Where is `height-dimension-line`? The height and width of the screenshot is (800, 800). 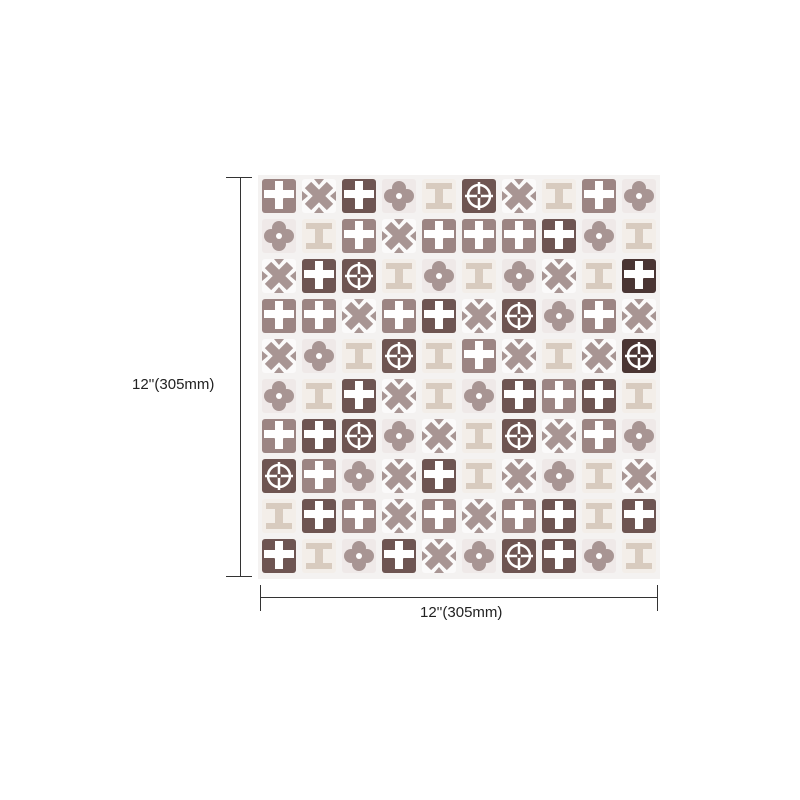 height-dimension-line is located at coordinates (240, 377).